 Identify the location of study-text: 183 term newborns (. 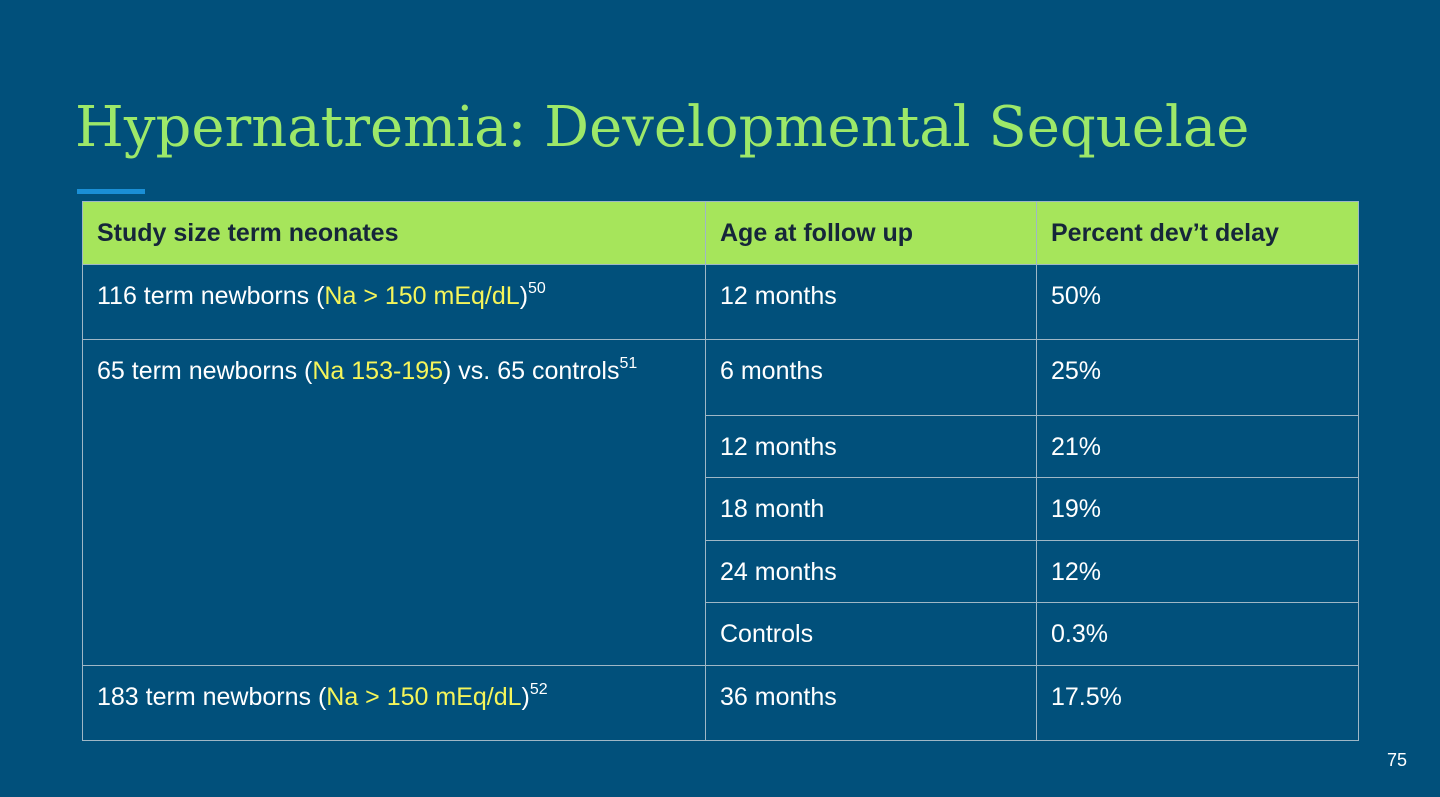
(212, 697).